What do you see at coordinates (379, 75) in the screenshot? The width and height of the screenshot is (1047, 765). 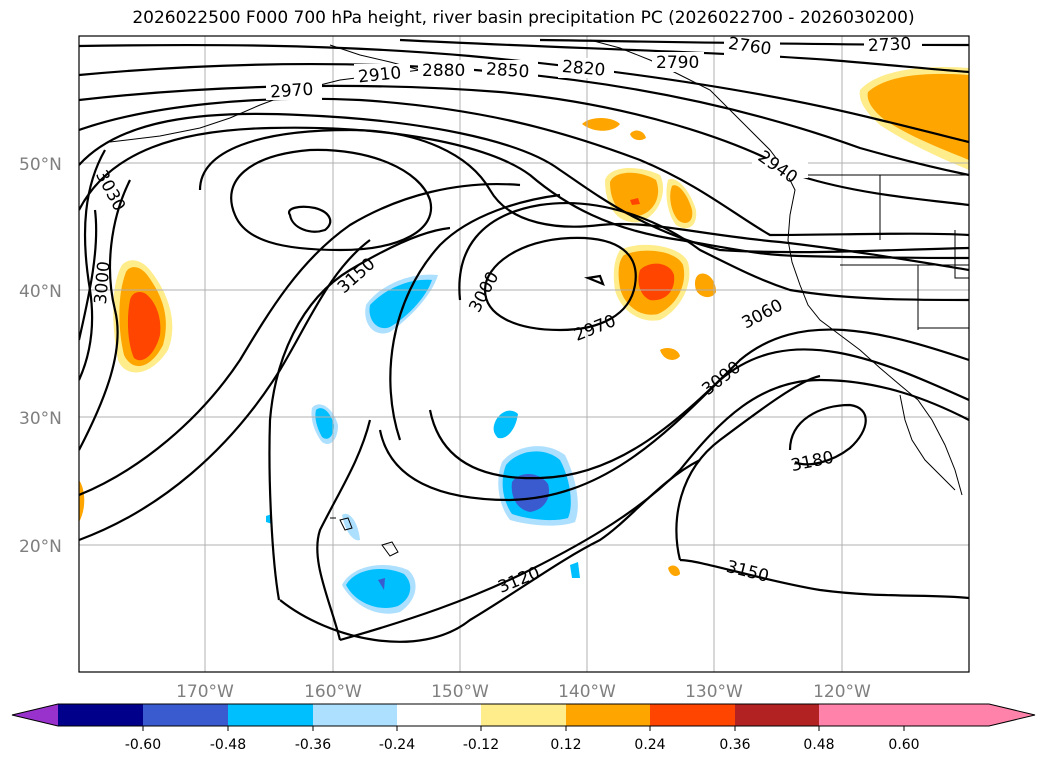 I see `contour-label: 2910` at bounding box center [379, 75].